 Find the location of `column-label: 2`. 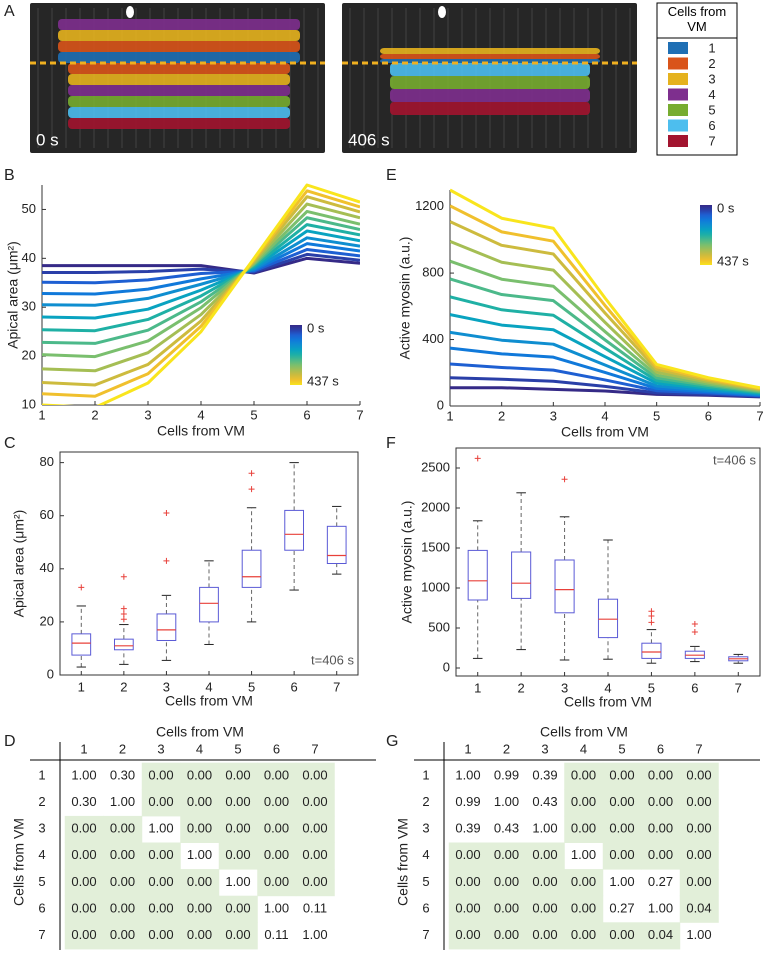

column-label: 2 is located at coordinates (506, 748).